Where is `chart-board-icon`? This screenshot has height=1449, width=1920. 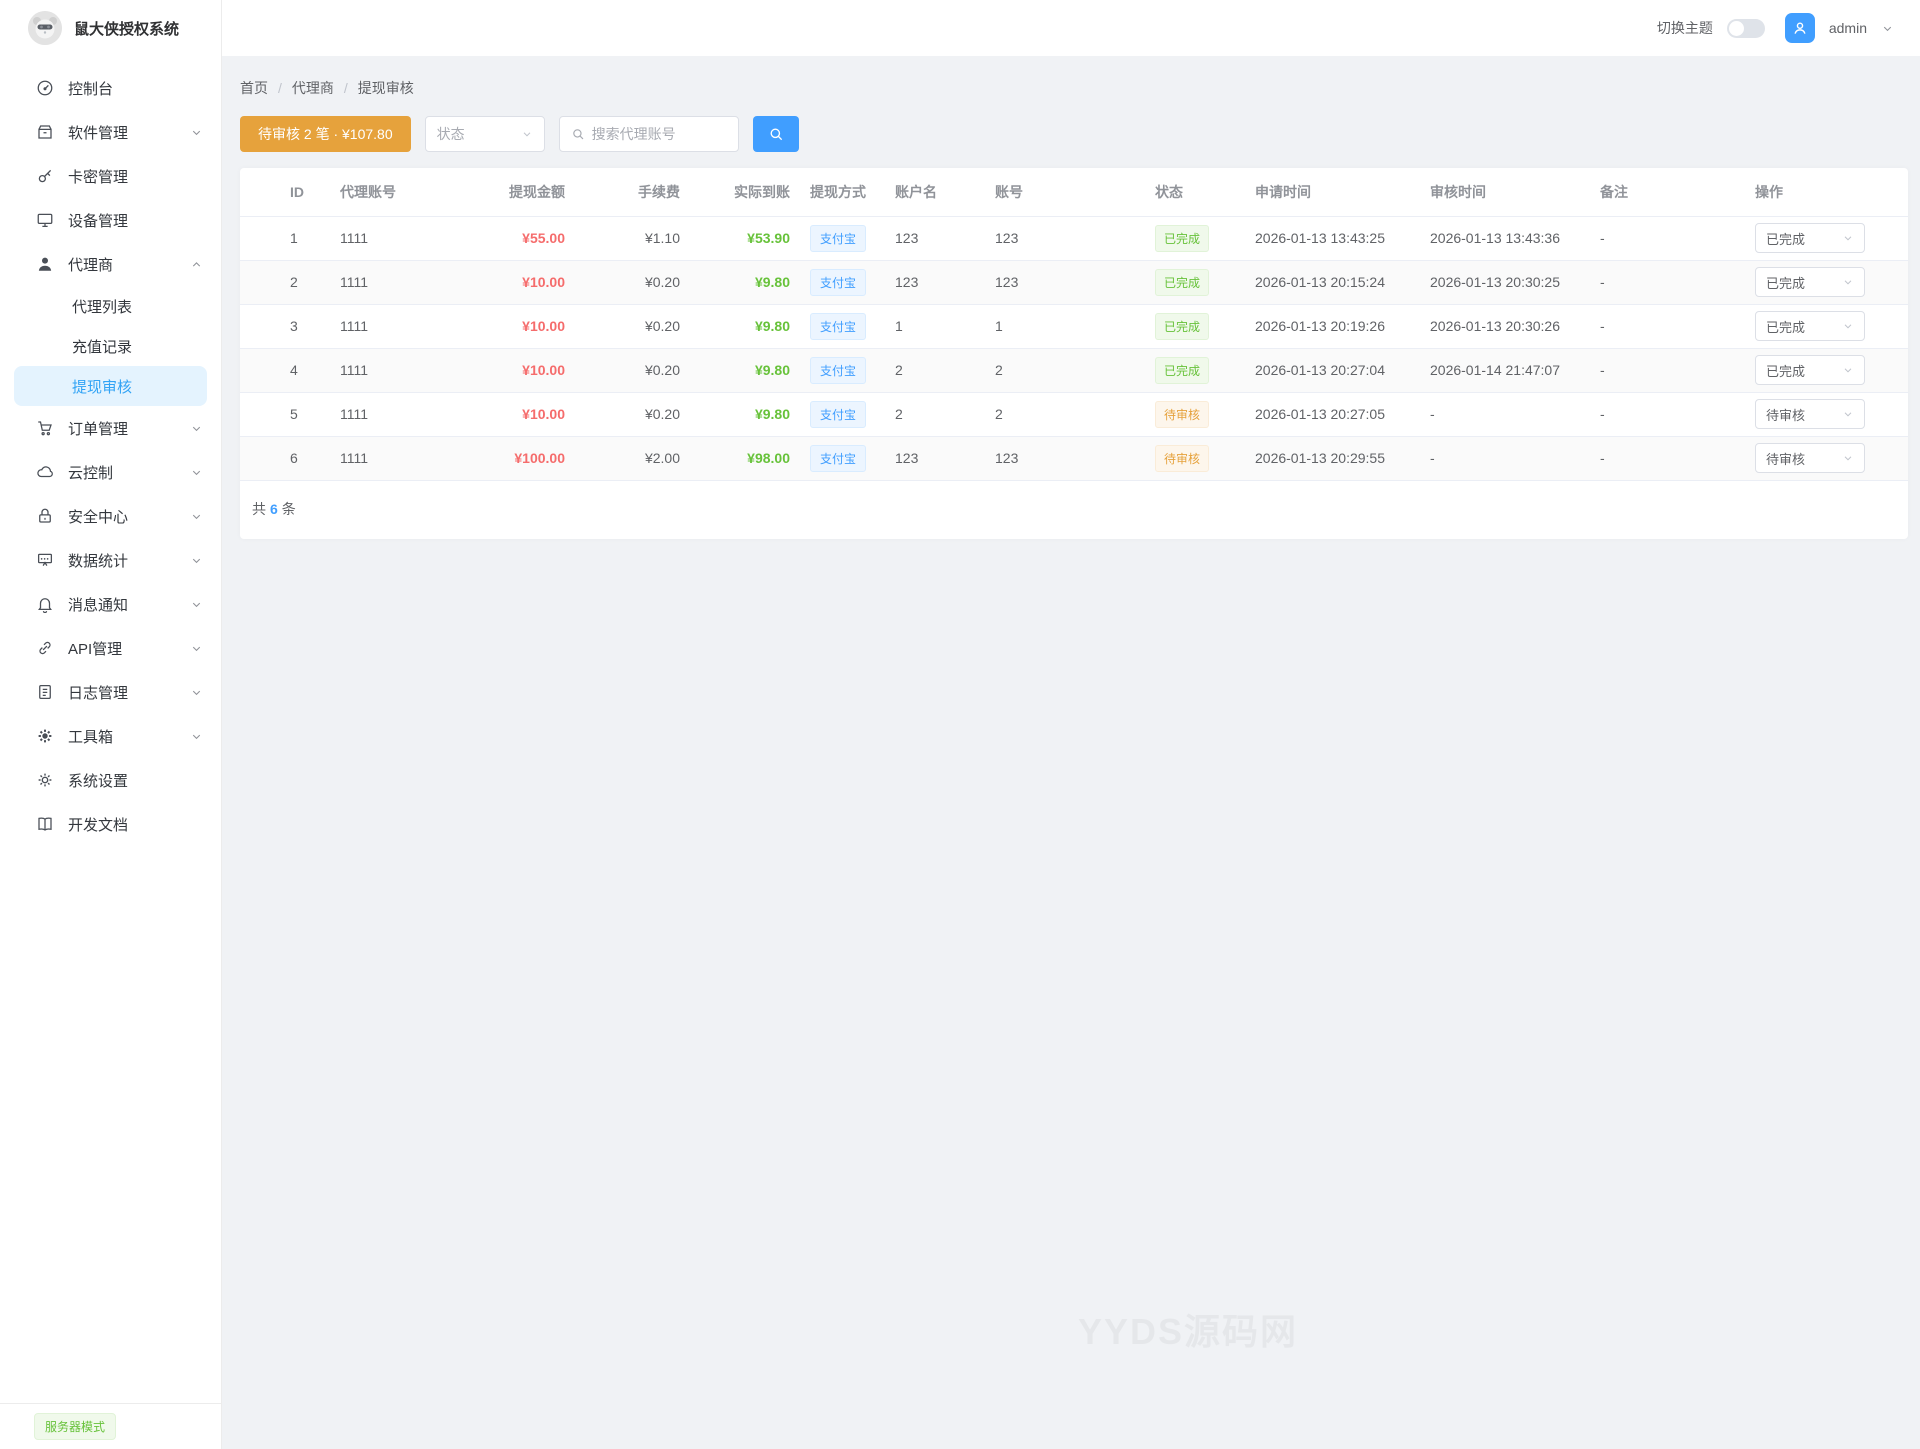 chart-board-icon is located at coordinates (45, 560).